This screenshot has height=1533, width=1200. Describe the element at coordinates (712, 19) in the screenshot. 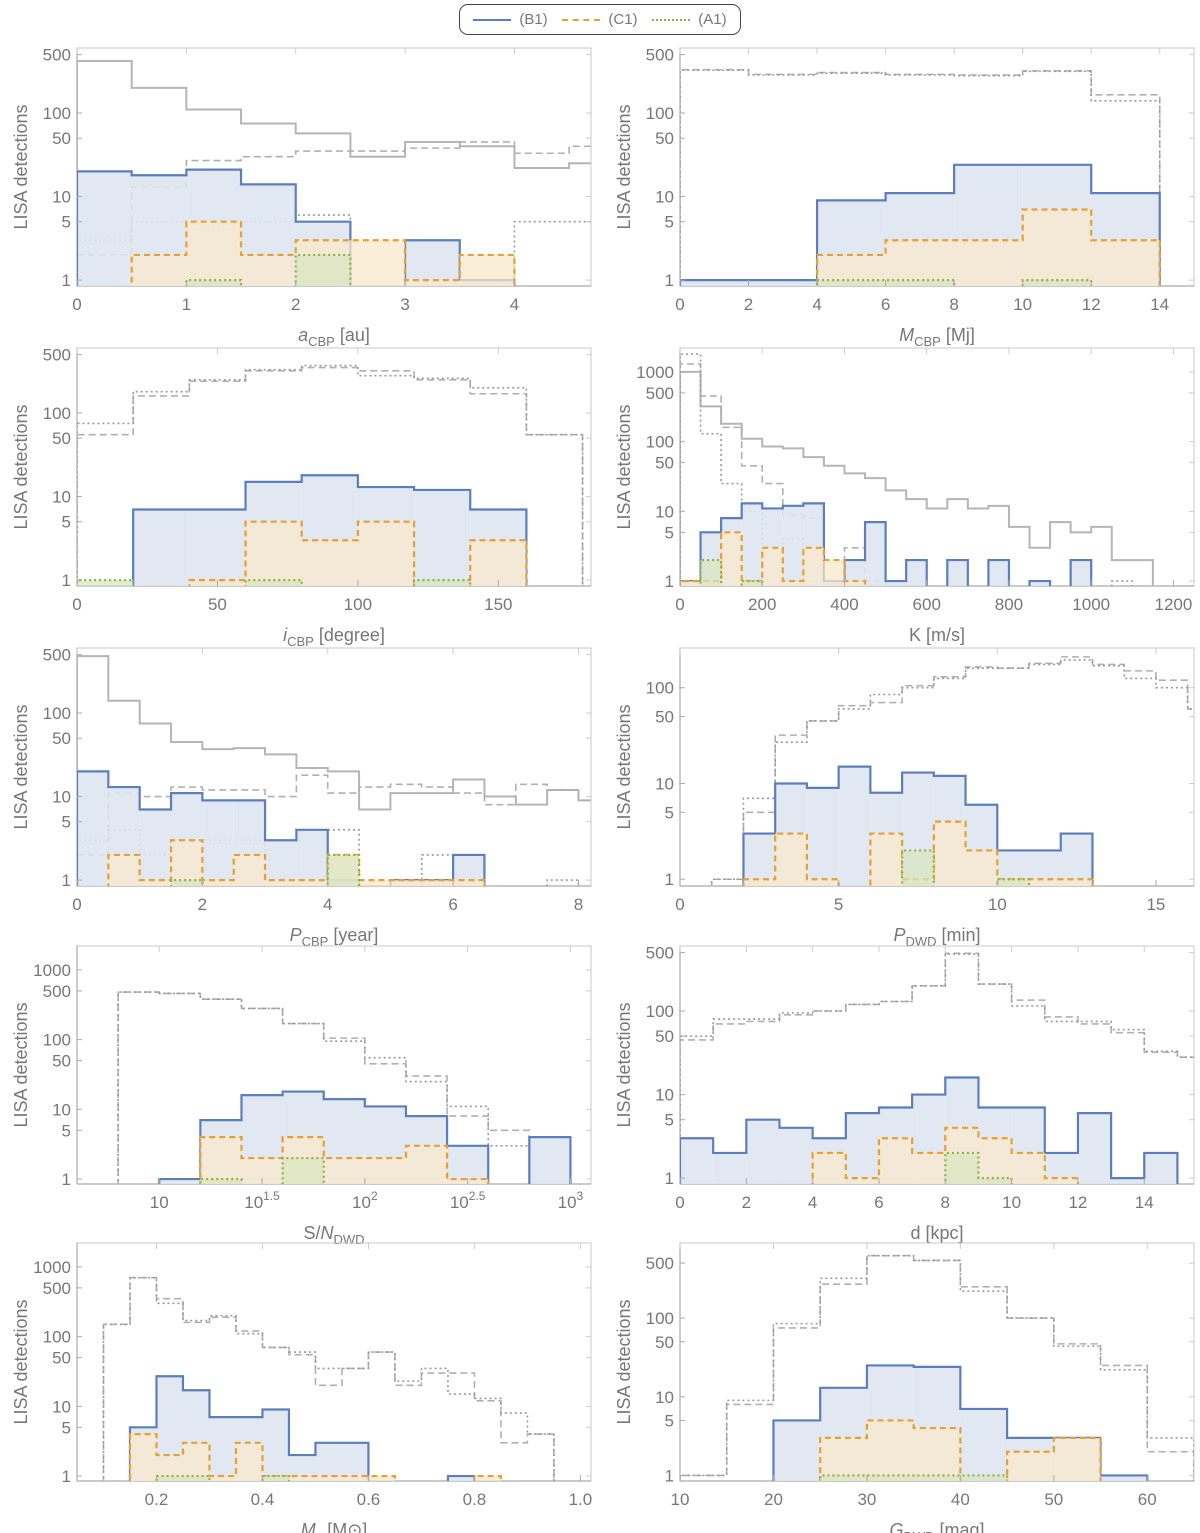

I see `legend-label-a1: (A1)` at that location.